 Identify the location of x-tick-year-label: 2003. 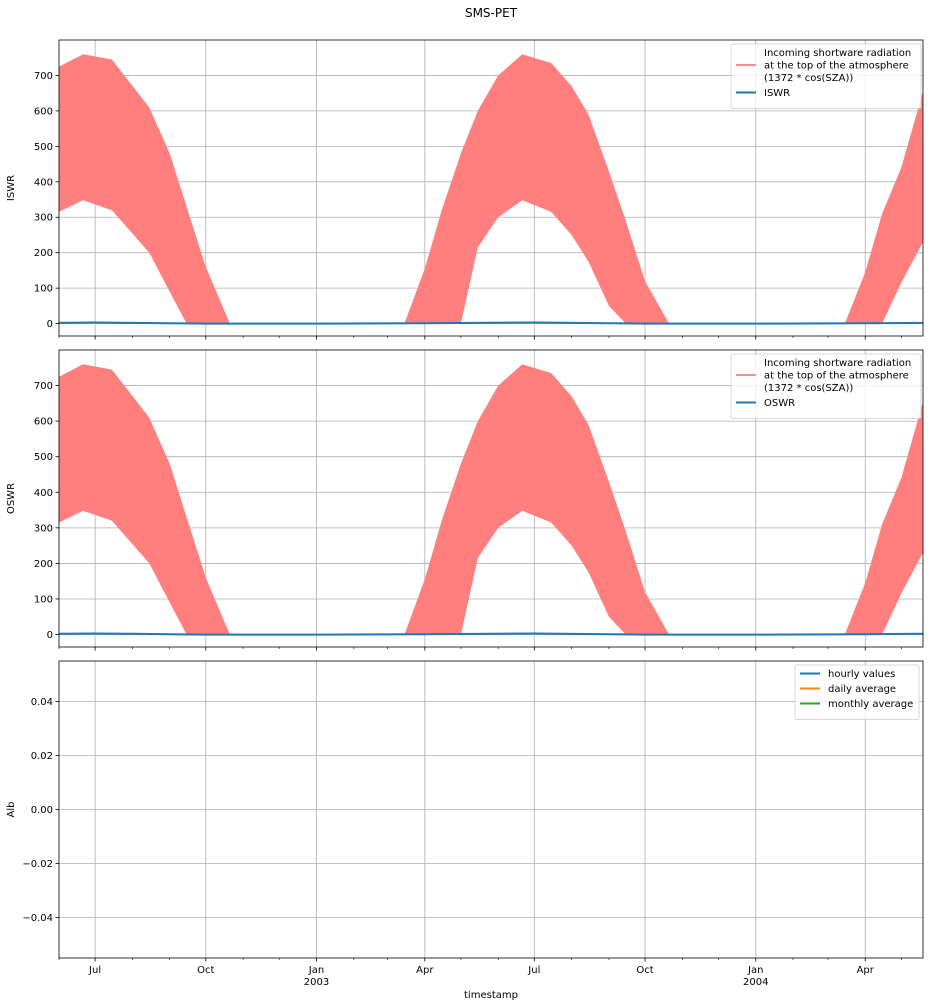
(316, 982).